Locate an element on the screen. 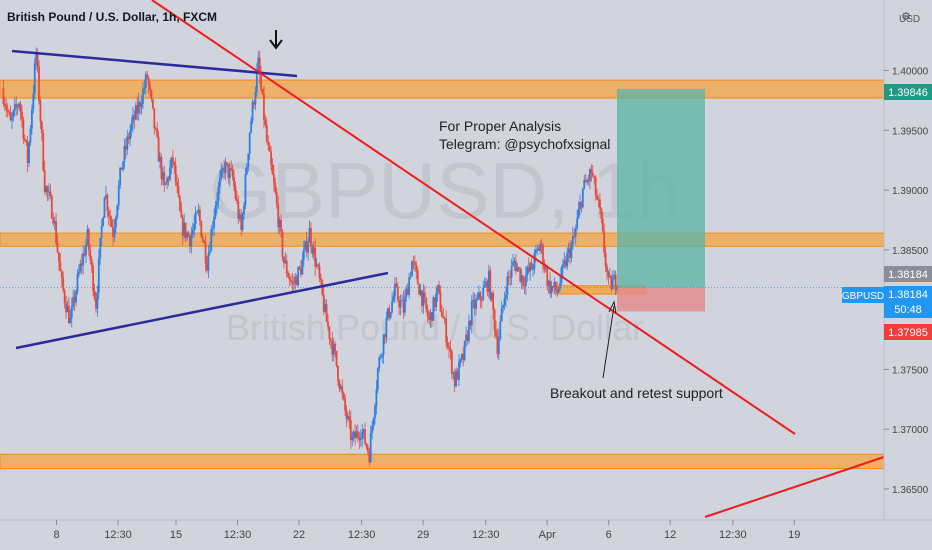  svg-text: 1.38184 is located at coordinates (908, 275).